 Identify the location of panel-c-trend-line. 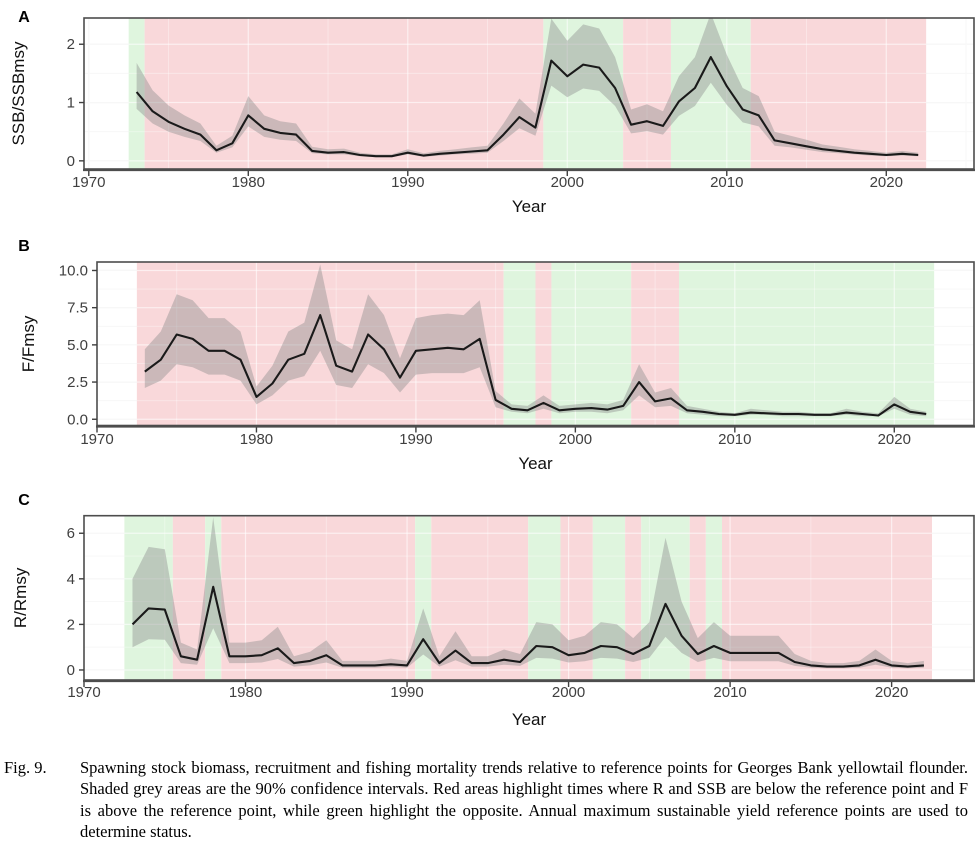
(527, 626).